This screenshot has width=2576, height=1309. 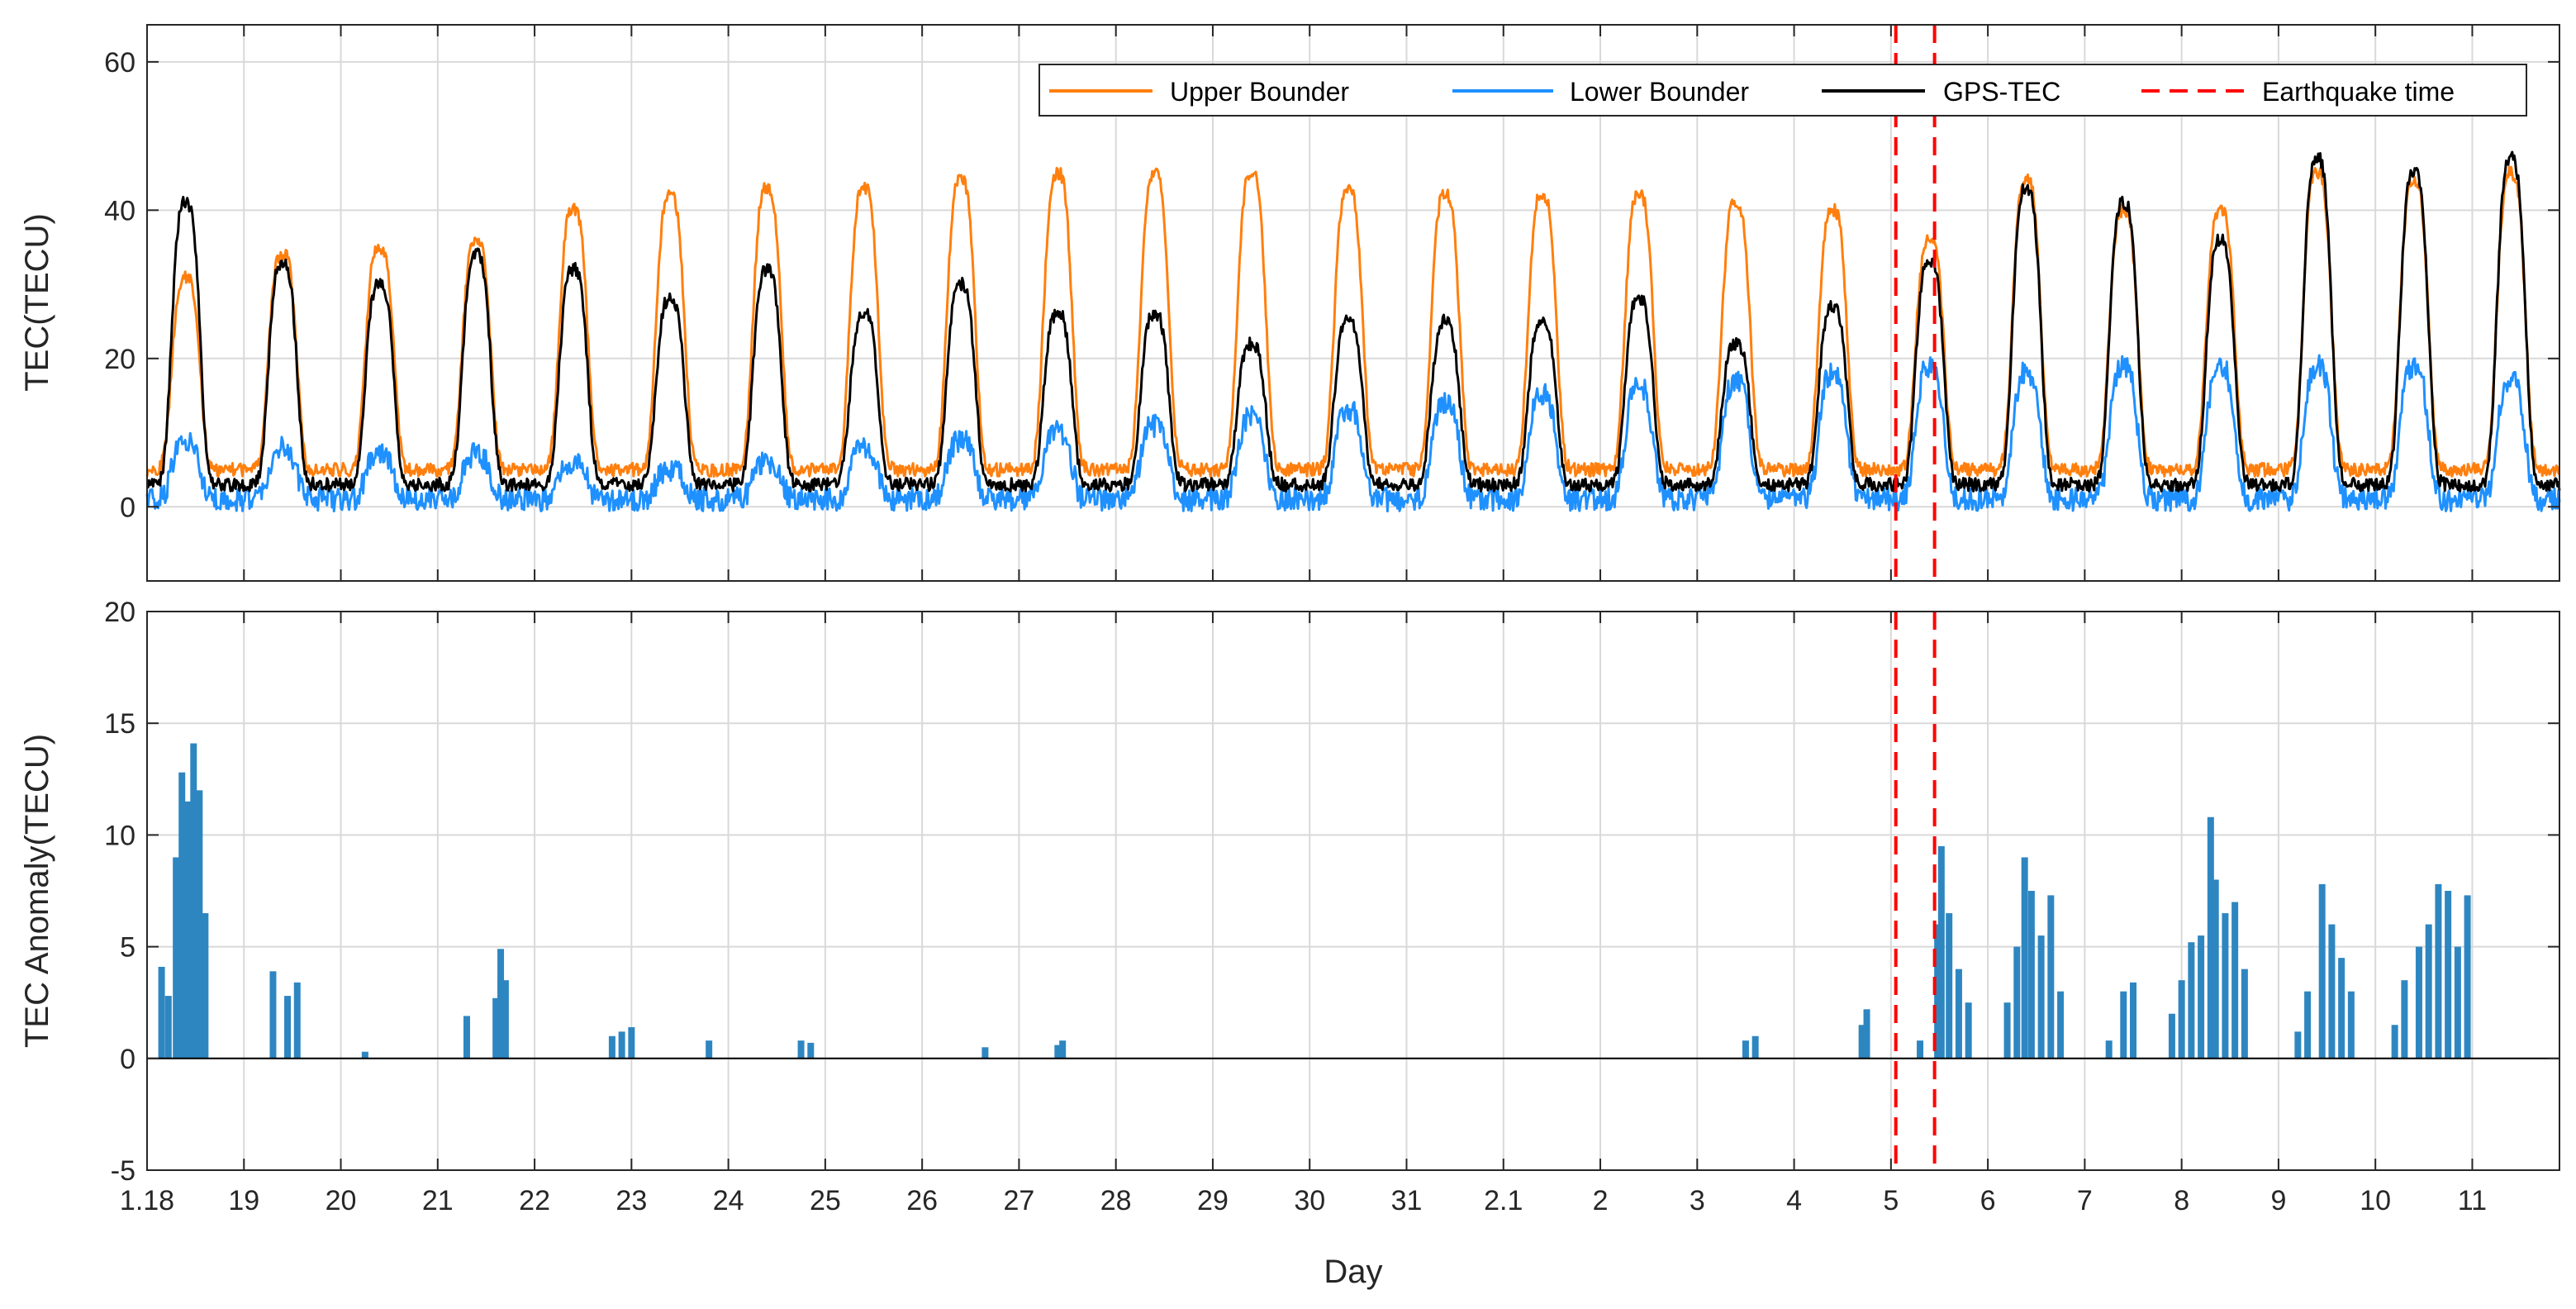 I want to click on x-tick-label-16: 3, so click(x=1697, y=1200).